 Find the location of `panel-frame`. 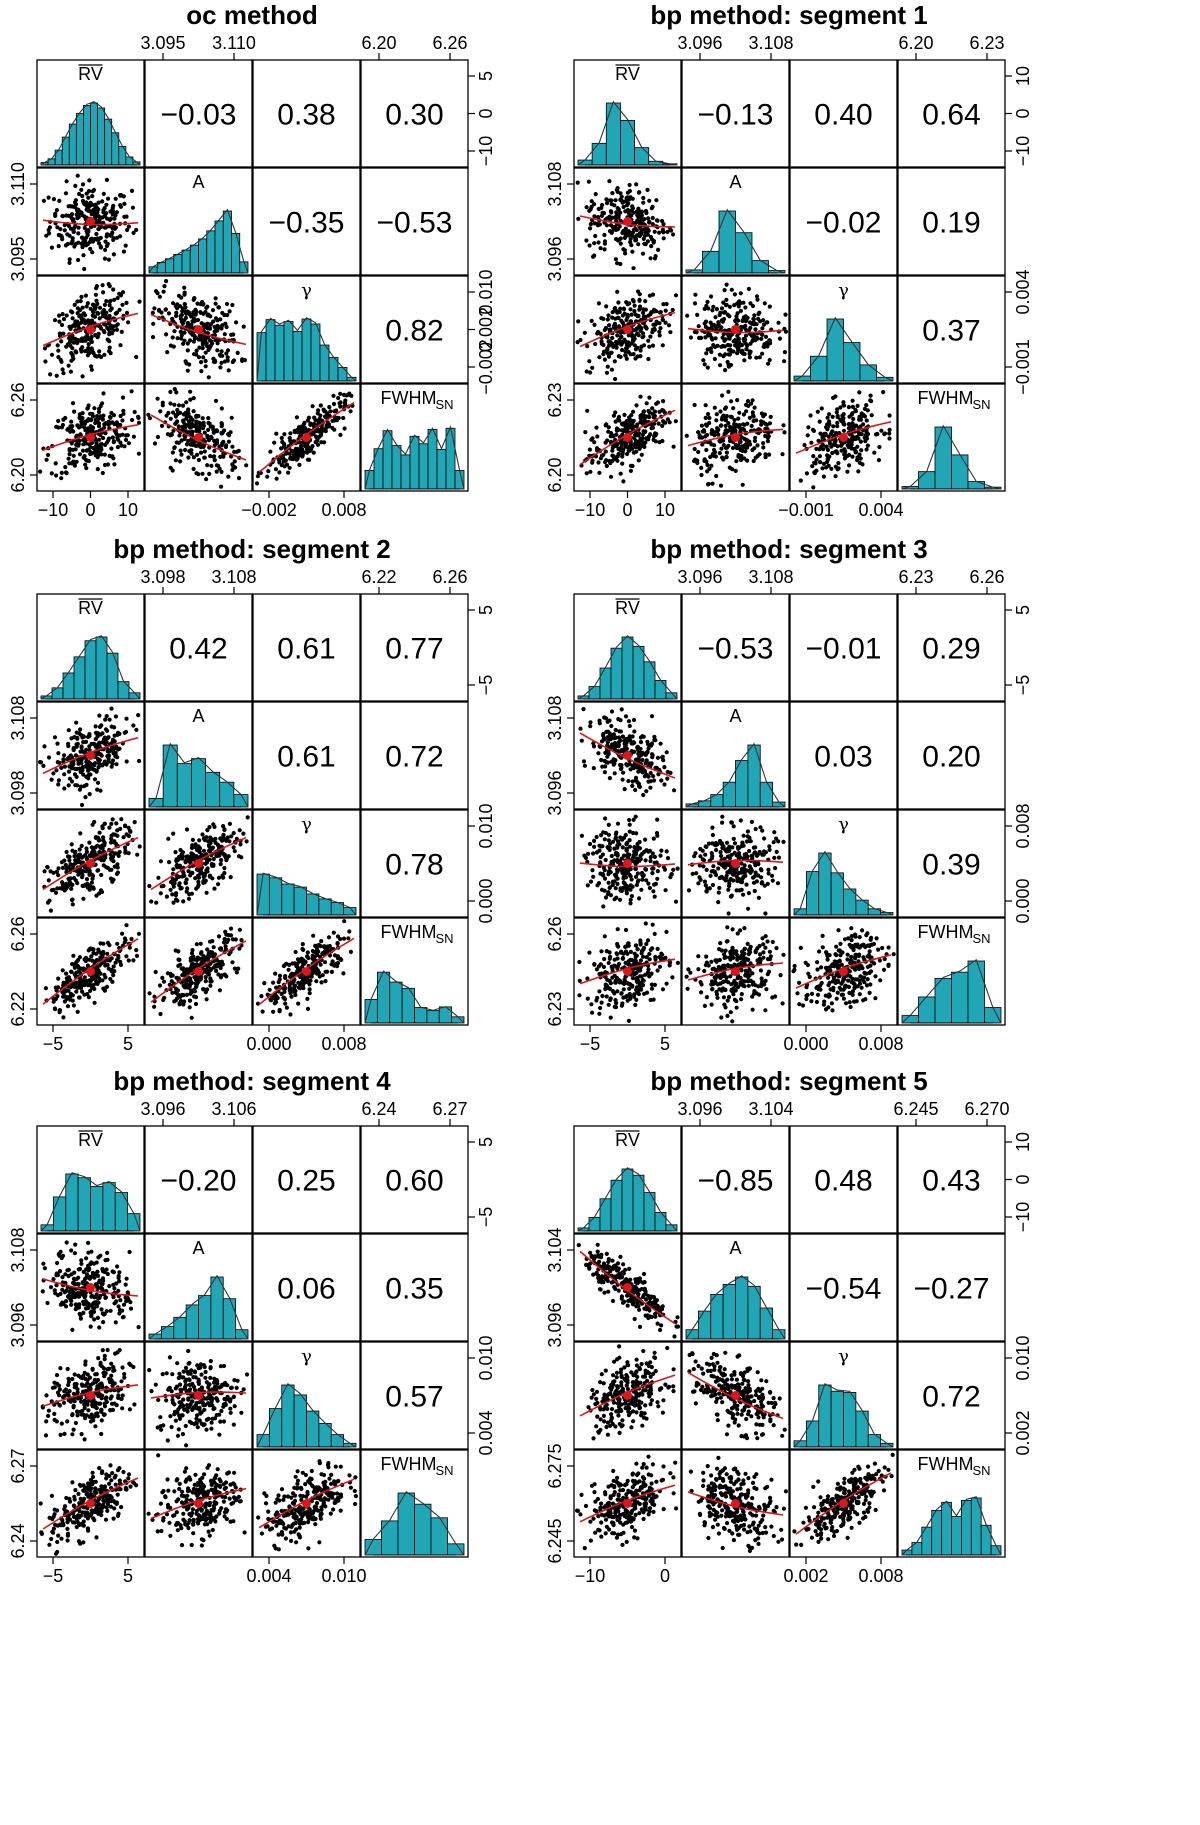

panel-frame is located at coordinates (843, 221).